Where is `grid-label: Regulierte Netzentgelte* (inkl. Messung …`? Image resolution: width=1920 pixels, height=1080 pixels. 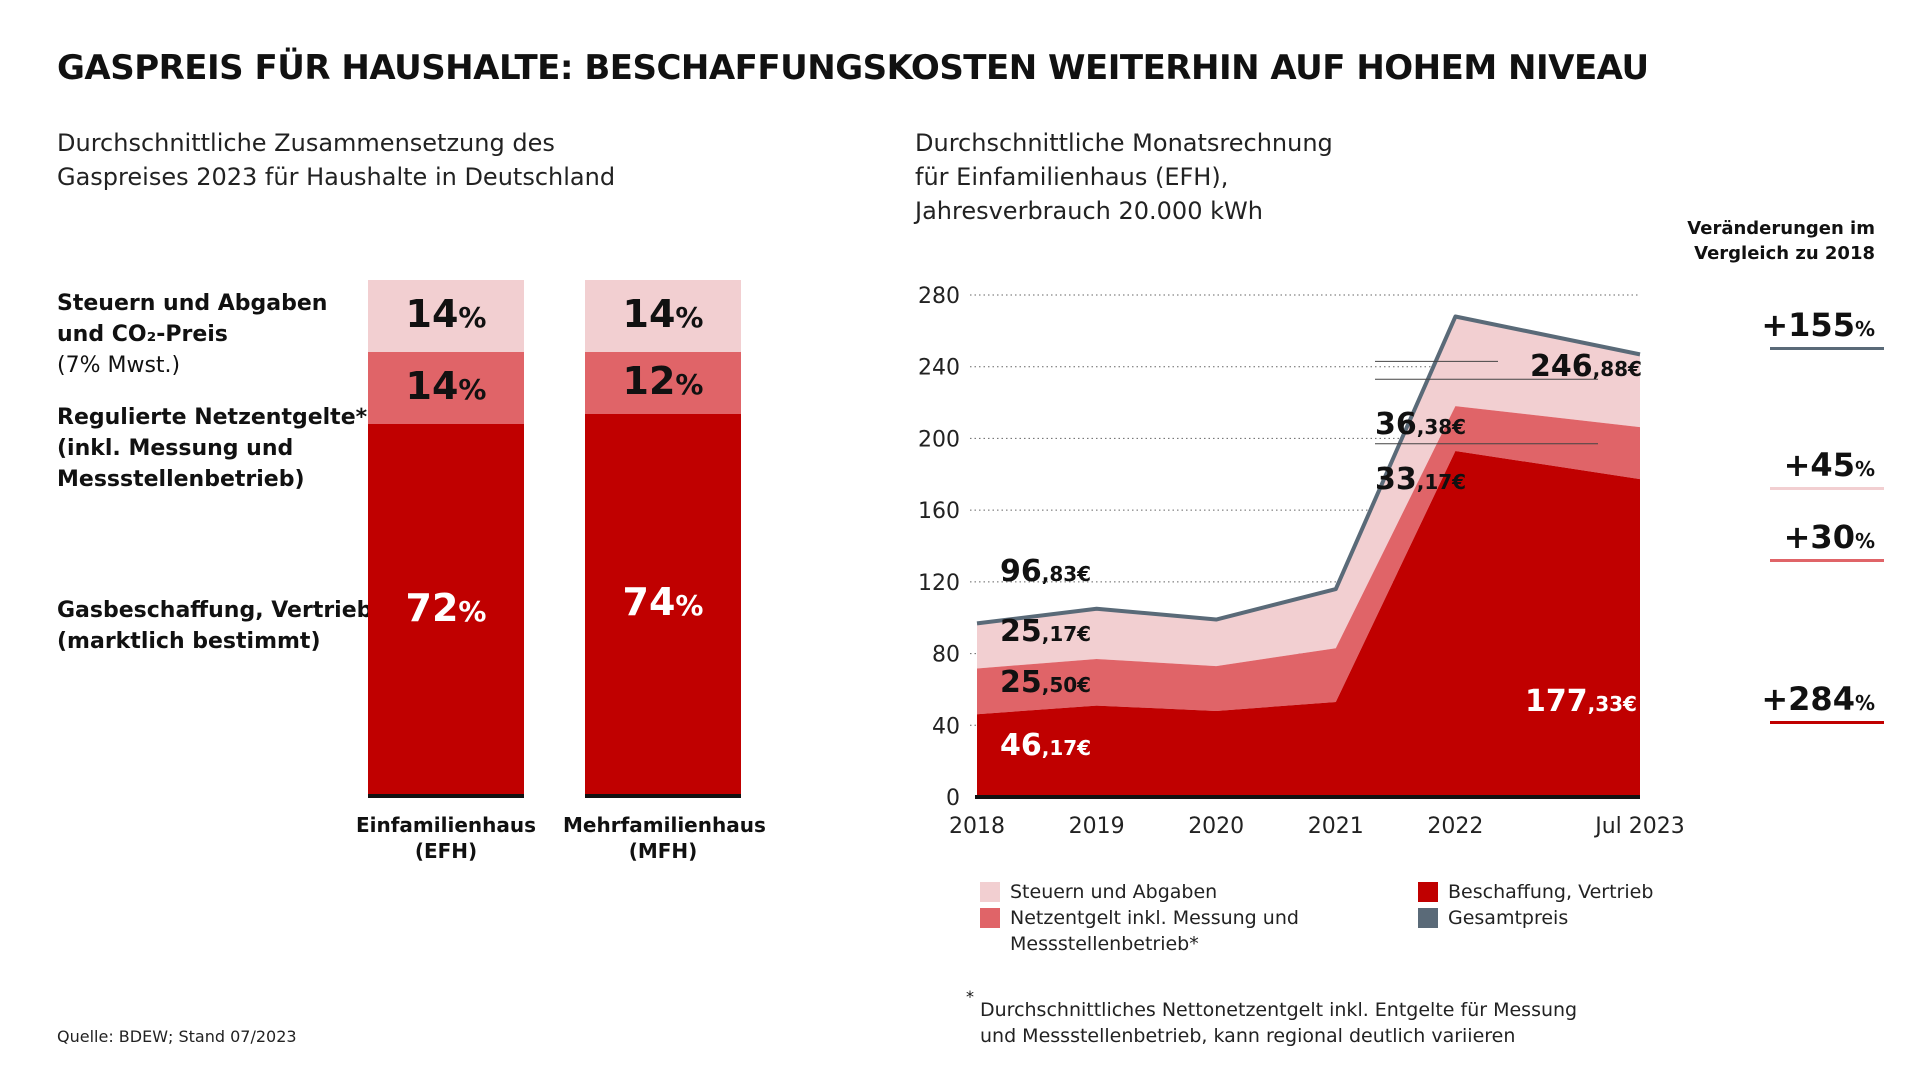
grid-label: Regulierte Netzentgelte* (inkl. Messung … is located at coordinates (212, 448).